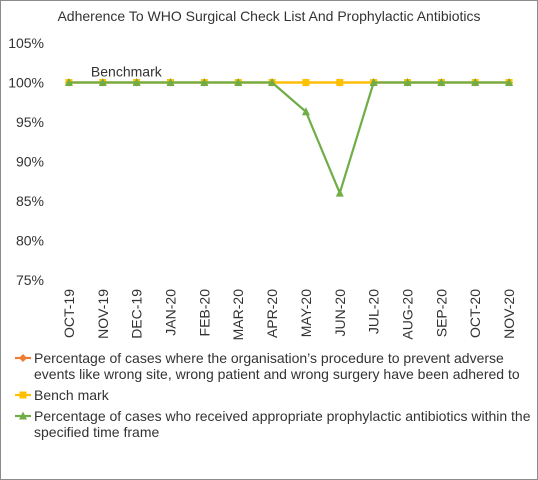 The width and height of the screenshot is (538, 480). Describe the element at coordinates (171, 312) in the screenshot. I see `x-tick-label: JAN-20` at that location.